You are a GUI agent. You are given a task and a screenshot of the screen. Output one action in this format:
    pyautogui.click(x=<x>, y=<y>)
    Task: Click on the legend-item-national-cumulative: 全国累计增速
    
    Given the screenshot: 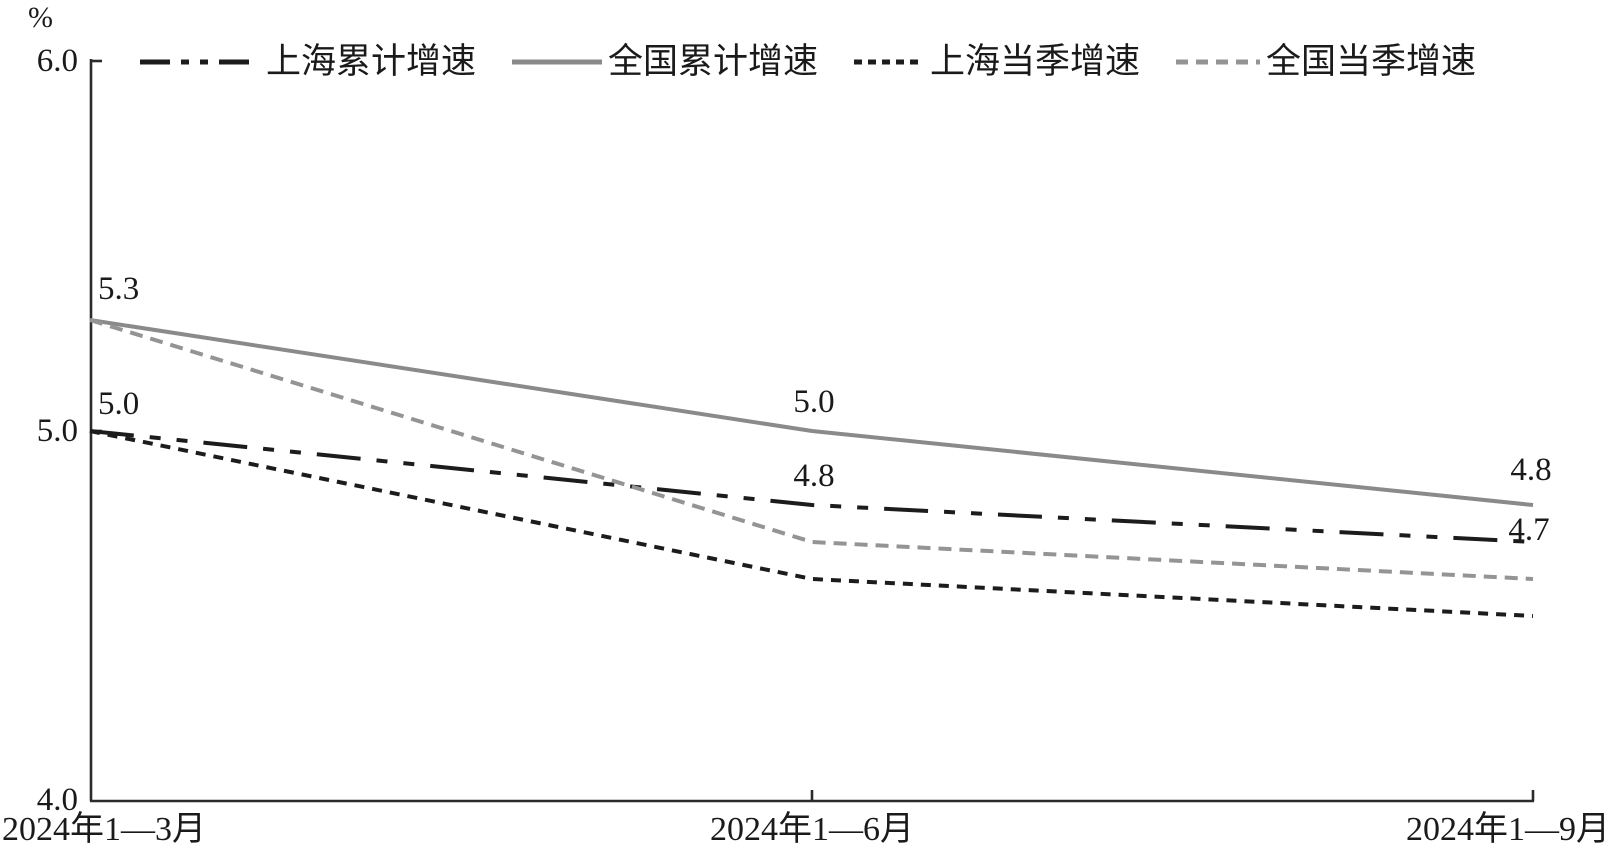 What is the action you would take?
    pyautogui.click(x=665, y=62)
    